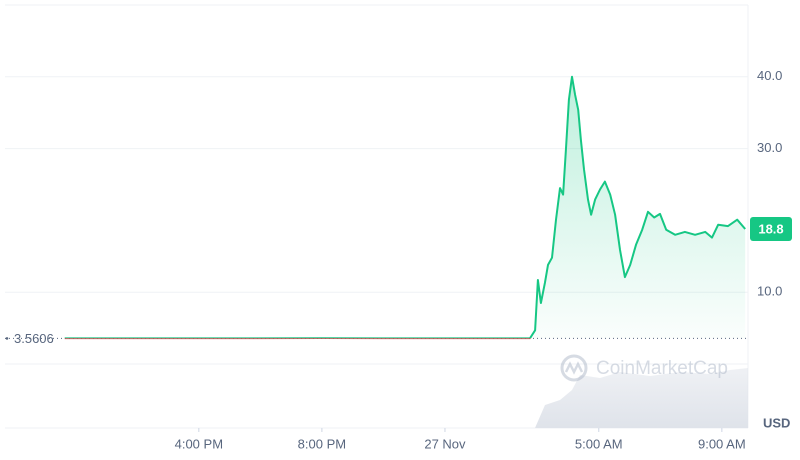  What do you see at coordinates (769, 291) in the screenshot?
I see `y-tick-label: 10.0` at bounding box center [769, 291].